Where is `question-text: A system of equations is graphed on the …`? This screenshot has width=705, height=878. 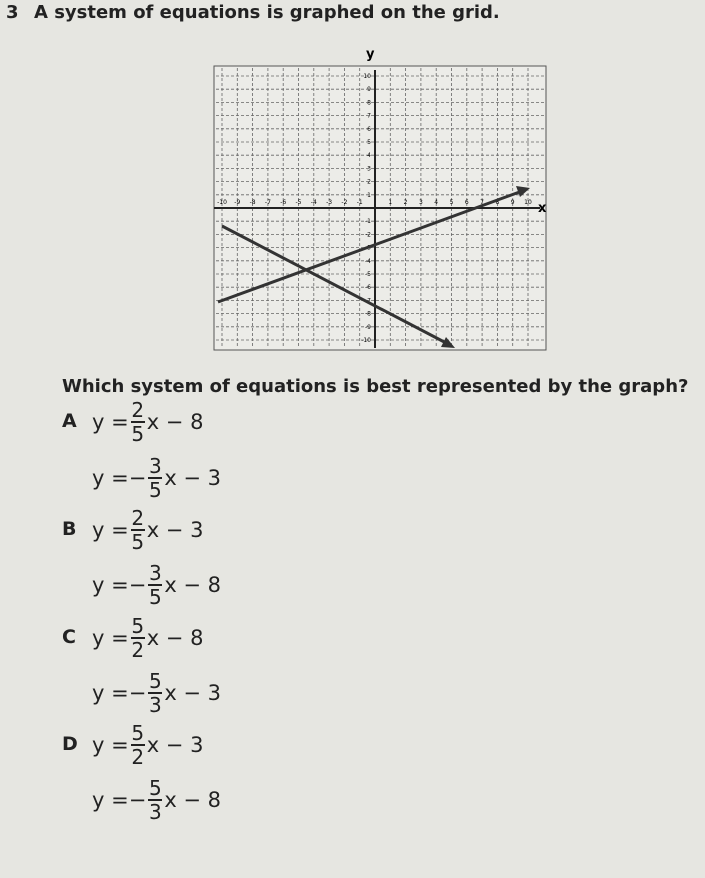
question-text: A system of equations is graphed on the … is located at coordinates (267, 12).